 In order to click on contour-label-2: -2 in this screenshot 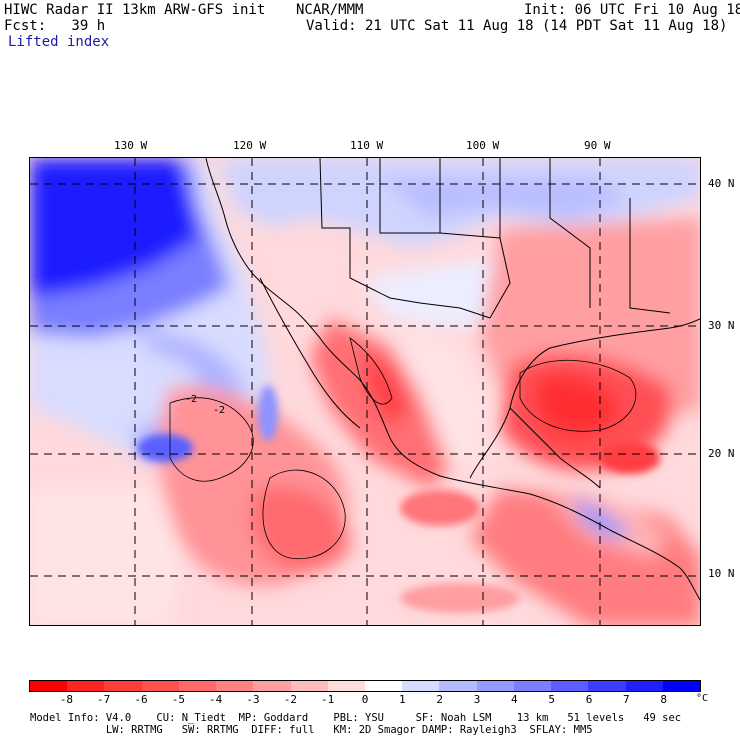, I will do `click(219, 410)`.